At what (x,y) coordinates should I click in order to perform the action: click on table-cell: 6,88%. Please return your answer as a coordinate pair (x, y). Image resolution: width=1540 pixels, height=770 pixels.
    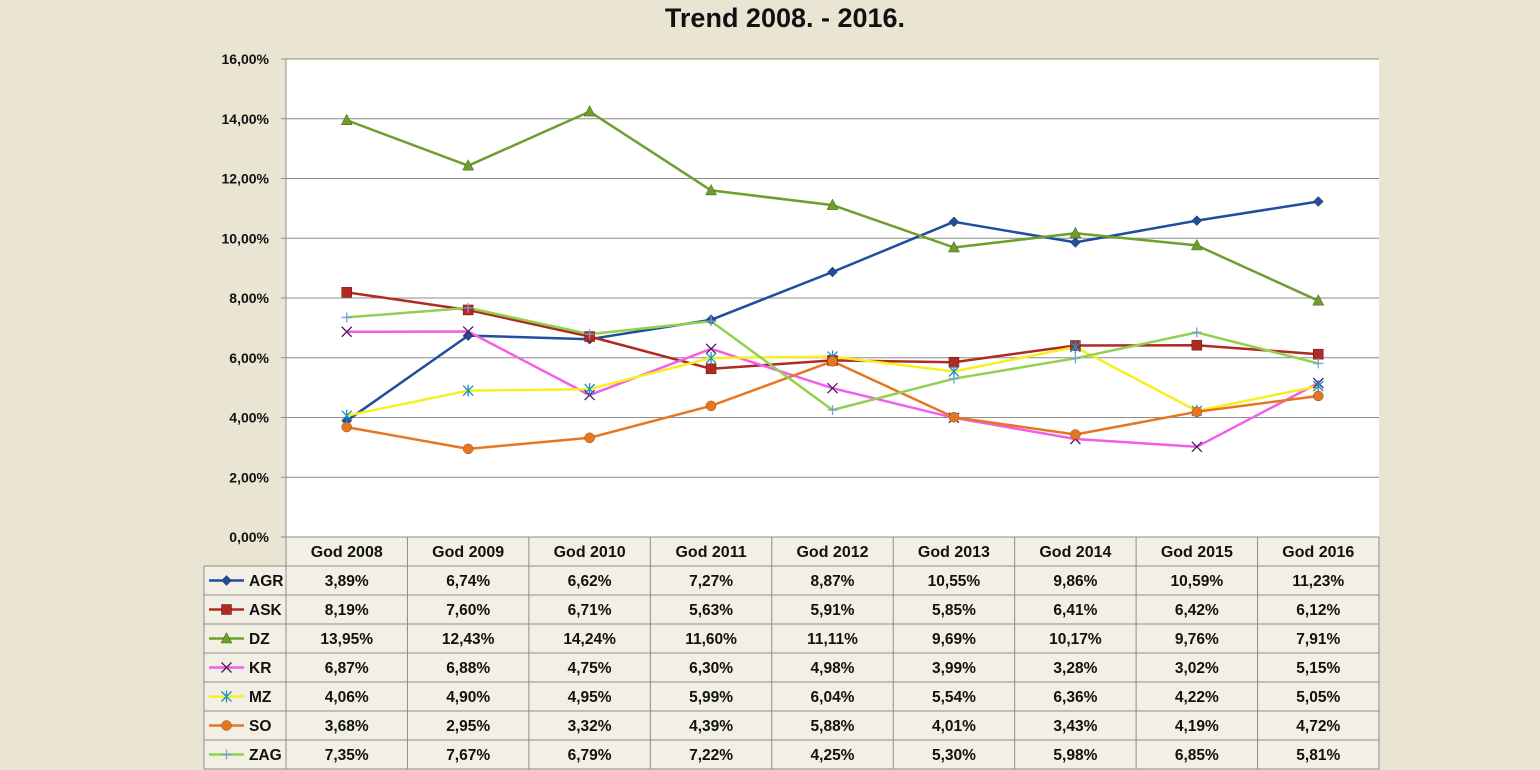
    Looking at the image, I should click on (468, 668).